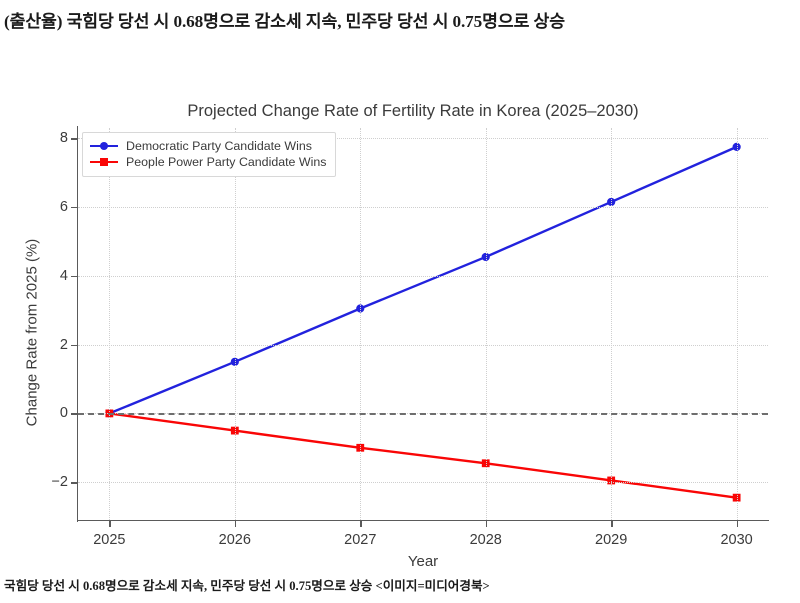 The width and height of the screenshot is (800, 603). I want to click on legend-label-people-power: People Power Party Candidate Wins, so click(226, 162).